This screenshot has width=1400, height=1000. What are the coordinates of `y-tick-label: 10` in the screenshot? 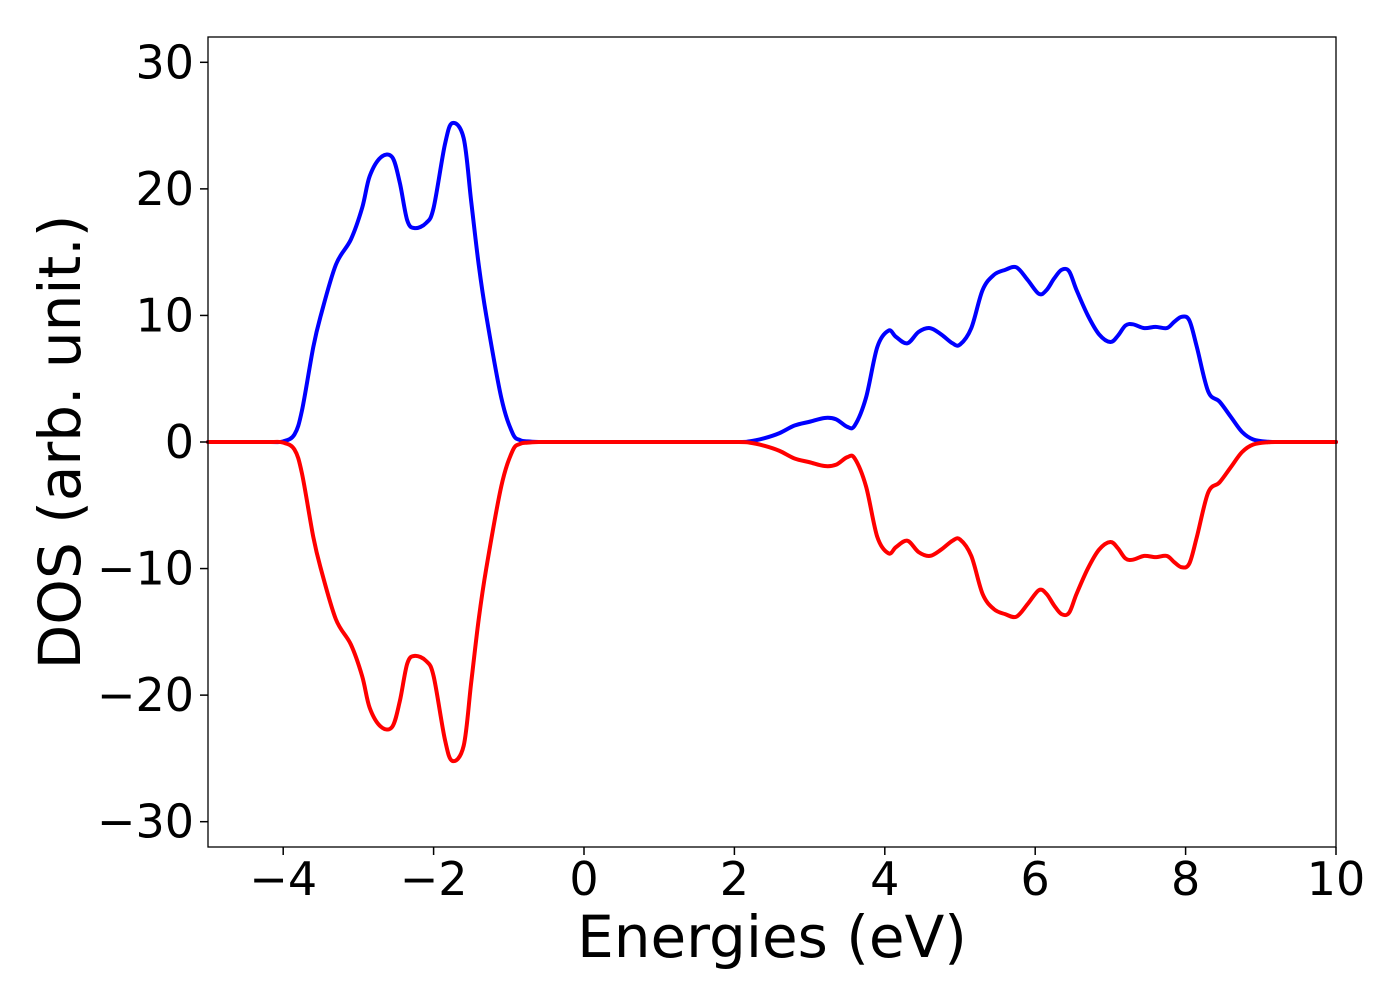 It's located at (164, 315).